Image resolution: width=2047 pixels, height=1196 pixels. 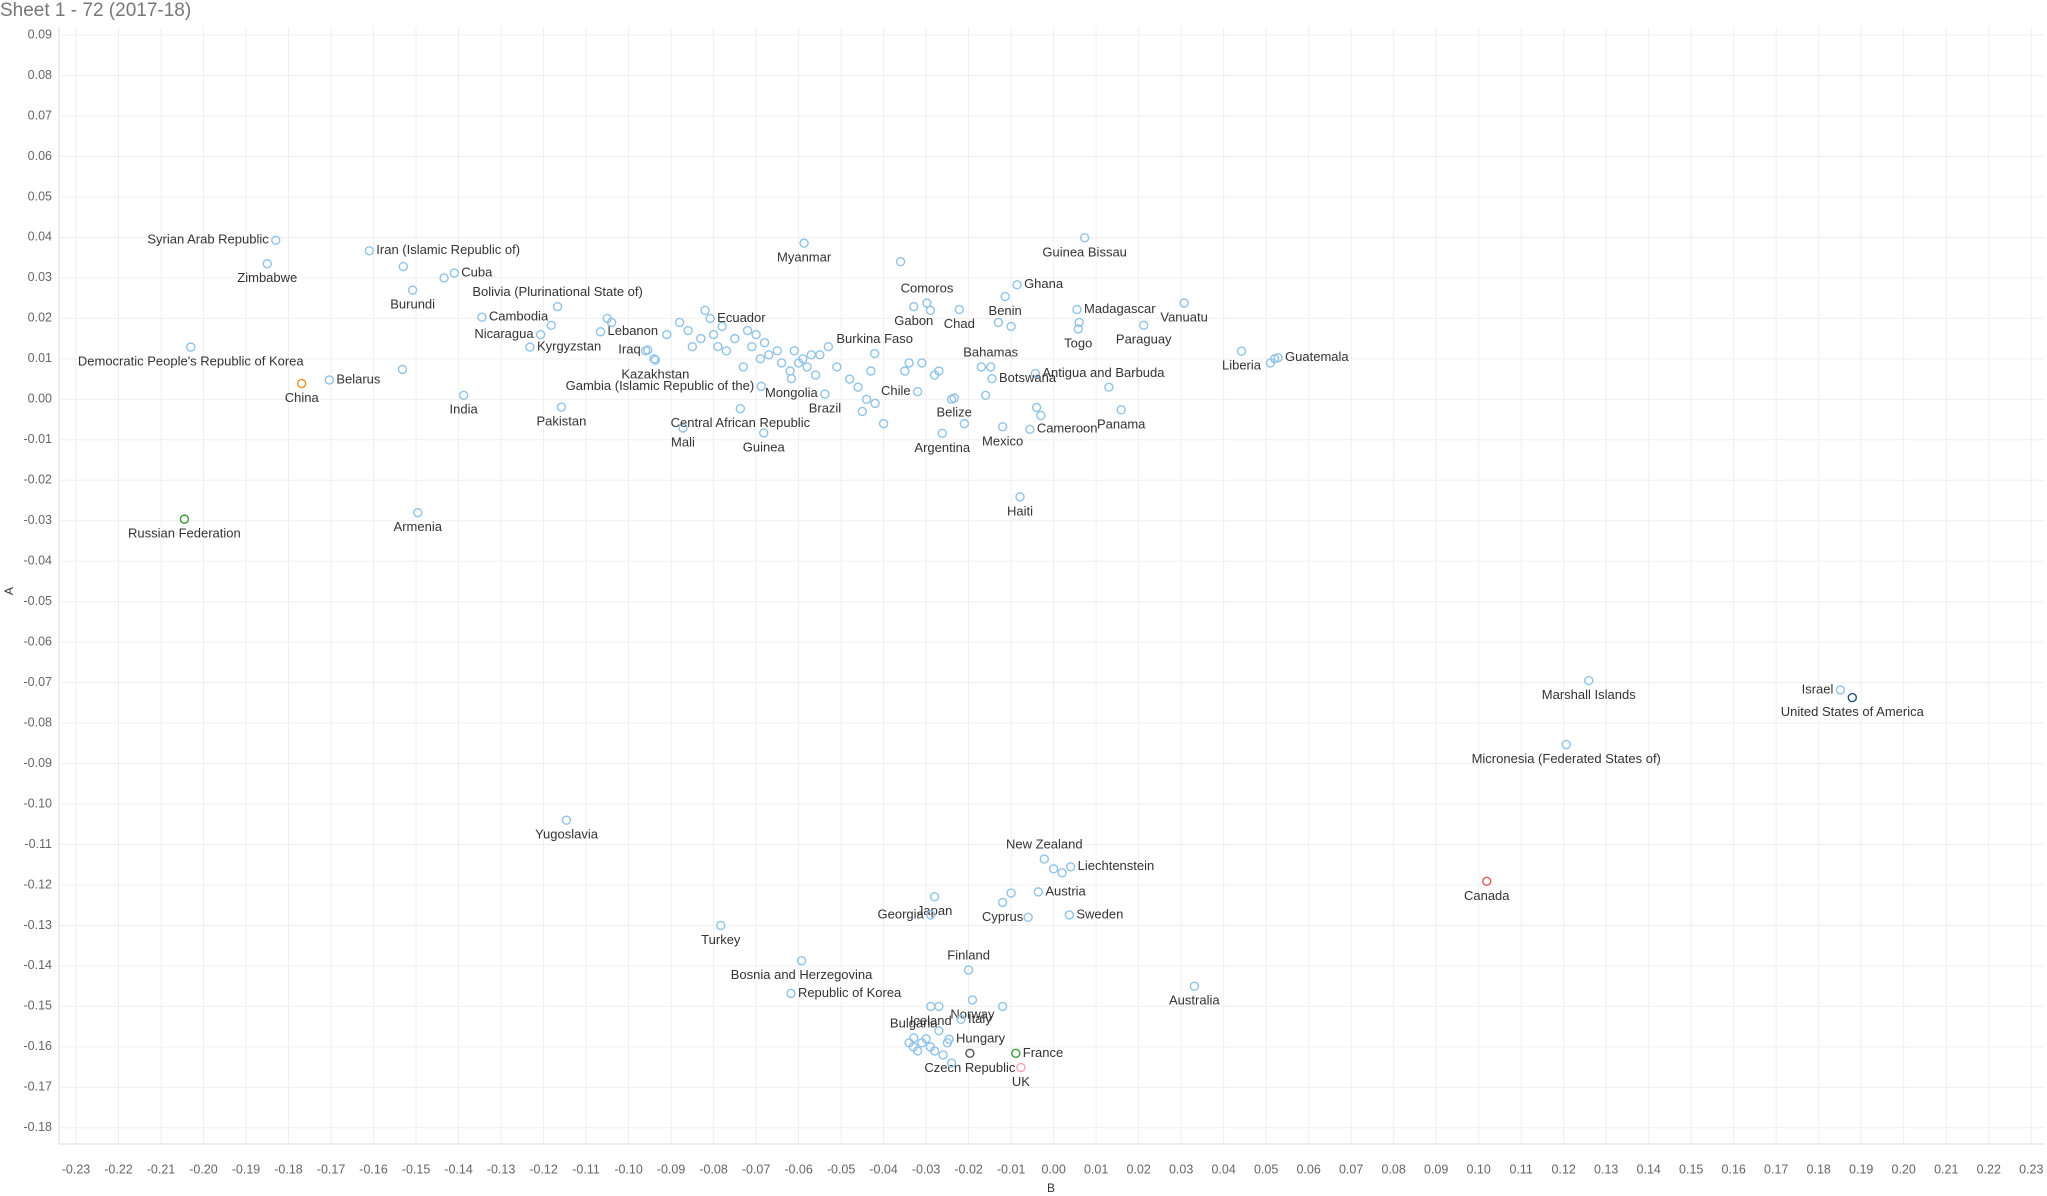 I want to click on point-label: Iran (Islamic Republic of), so click(x=448, y=249).